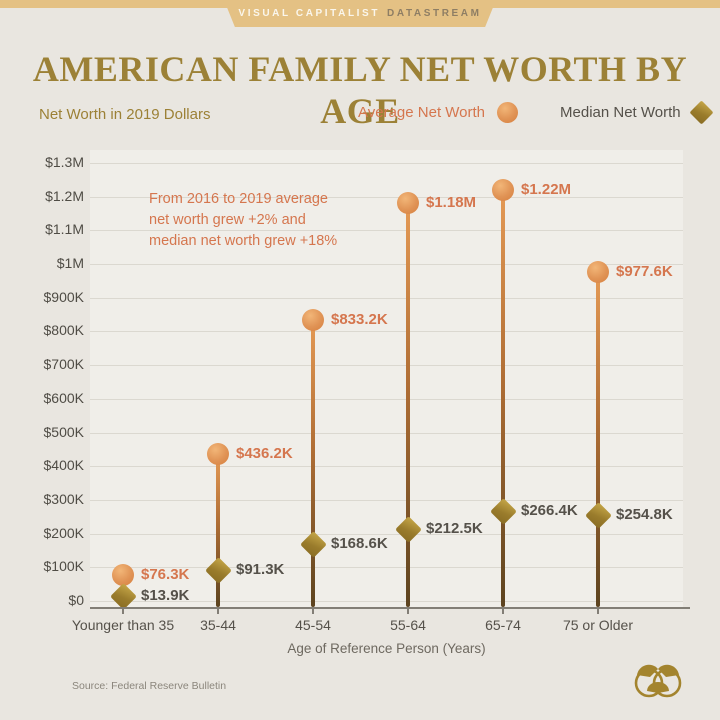  Describe the element at coordinates (149, 686) in the screenshot. I see `source-note: Source: Federal Reserve Bulletin` at that location.